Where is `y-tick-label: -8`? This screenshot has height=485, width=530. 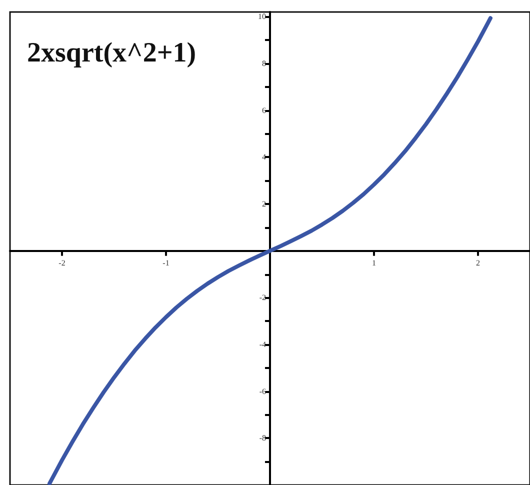
y-tick-label: -8 is located at coordinates (262, 438).